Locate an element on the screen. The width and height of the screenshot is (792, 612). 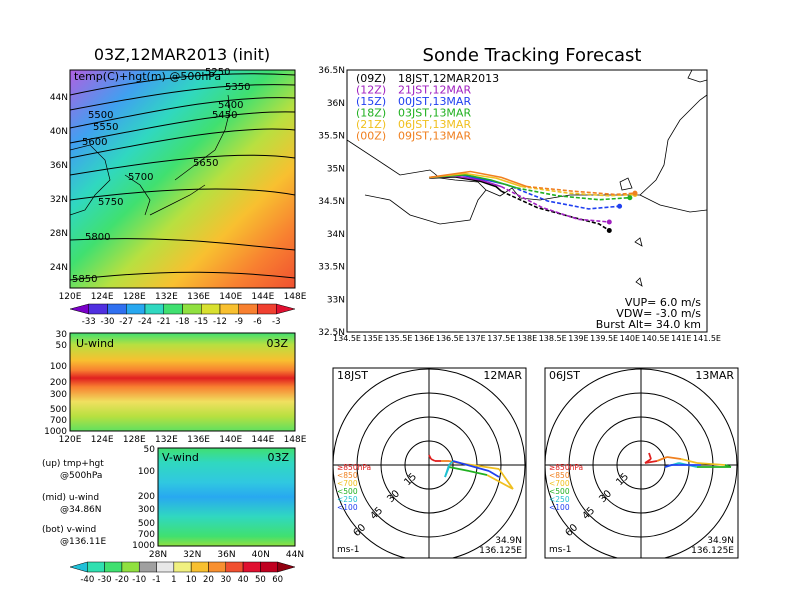
map-lon-tick: 128E is located at coordinates (134, 297).